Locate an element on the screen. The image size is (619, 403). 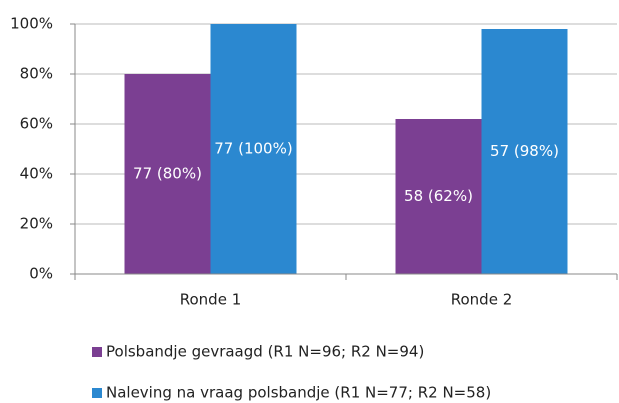
y-tick-label: 100% is located at coordinates (31, 24).